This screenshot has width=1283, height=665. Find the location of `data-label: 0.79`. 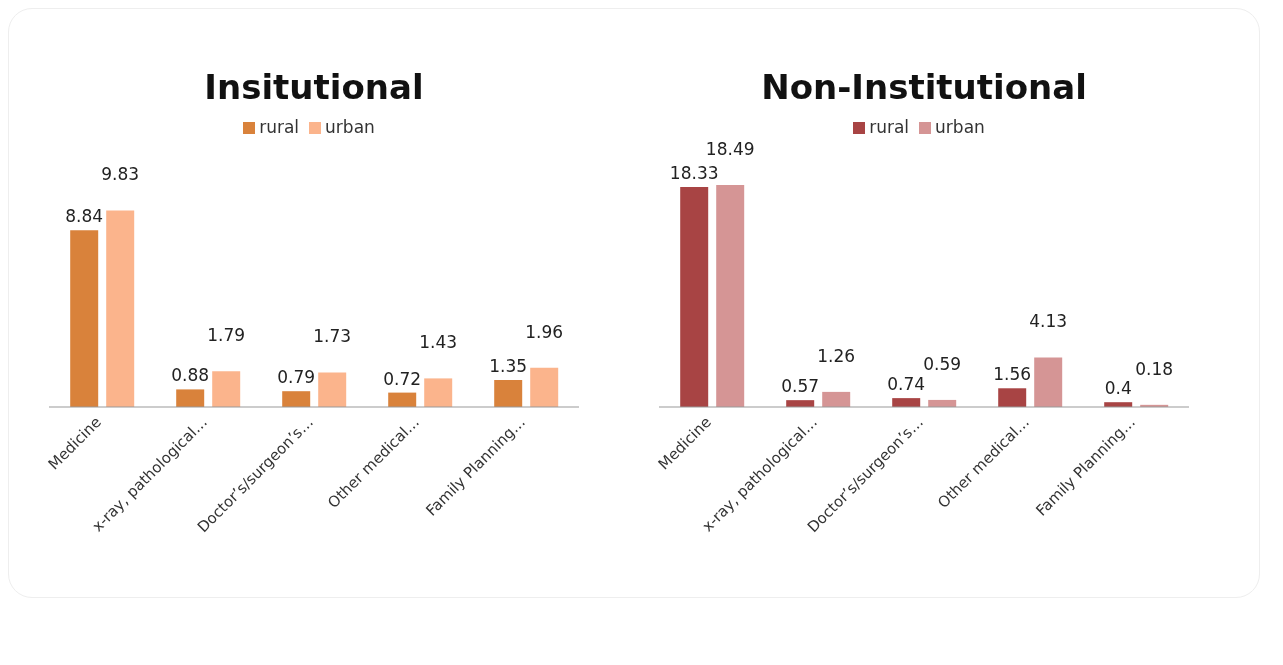

data-label: 0.79 is located at coordinates (296, 377).